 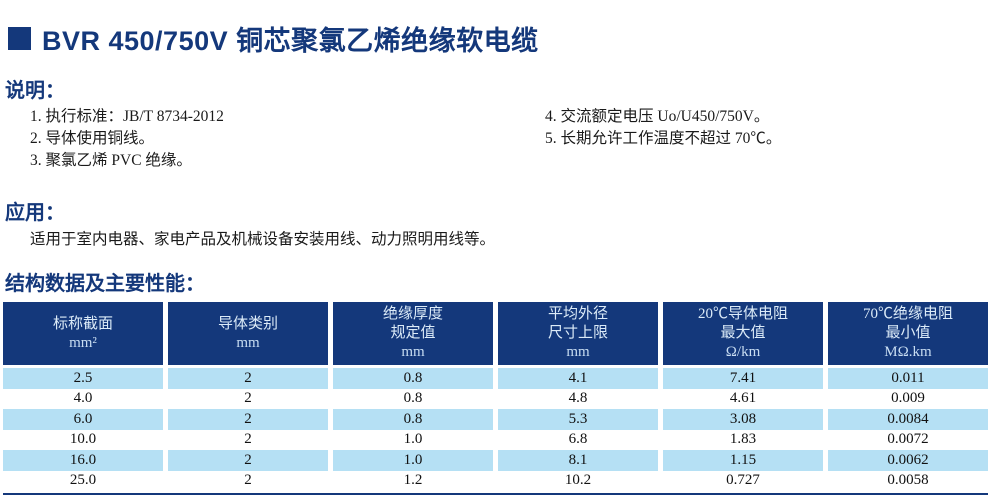 What do you see at coordinates (743, 480) in the screenshot?
I see `table-cell: 0.727` at bounding box center [743, 480].